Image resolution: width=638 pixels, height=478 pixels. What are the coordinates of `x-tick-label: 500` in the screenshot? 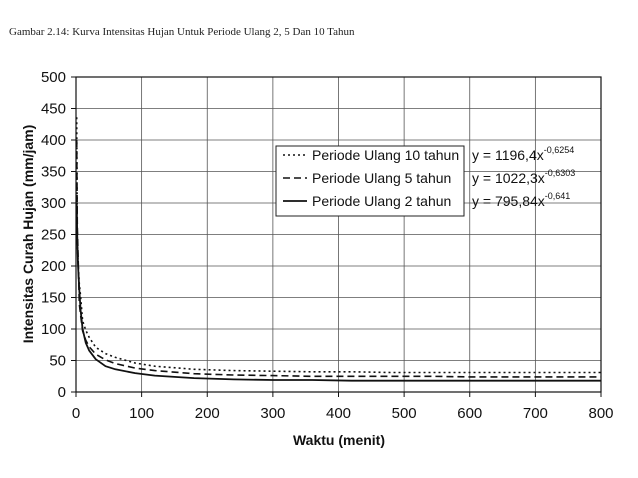 It's located at (404, 413).